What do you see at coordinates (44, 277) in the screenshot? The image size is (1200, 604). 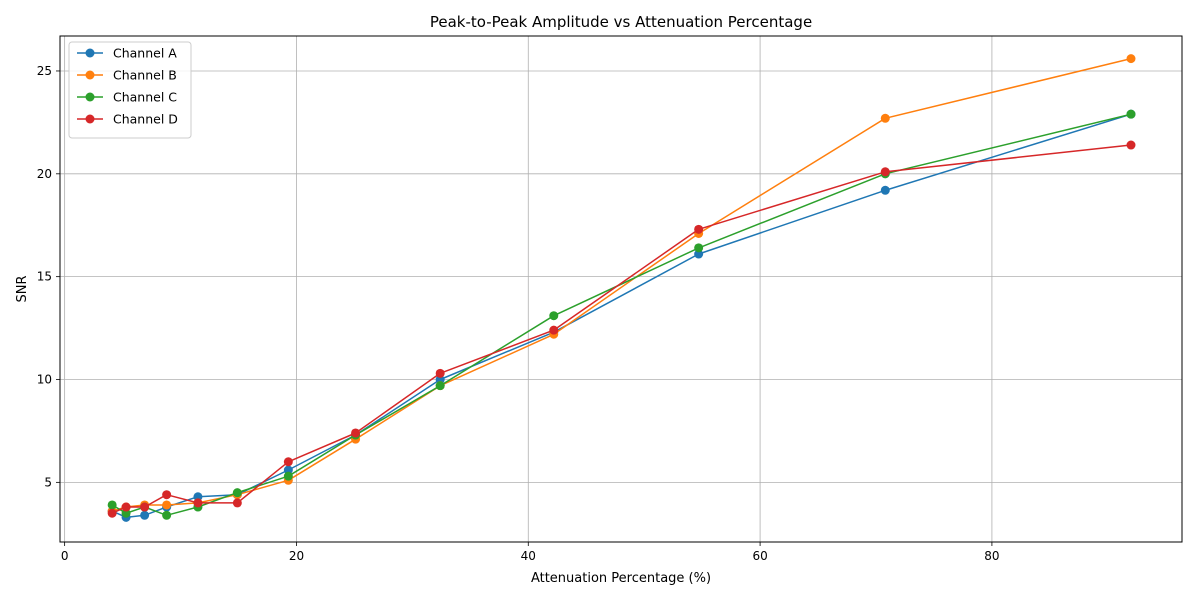 I see `y-tick-label: 15` at bounding box center [44, 277].